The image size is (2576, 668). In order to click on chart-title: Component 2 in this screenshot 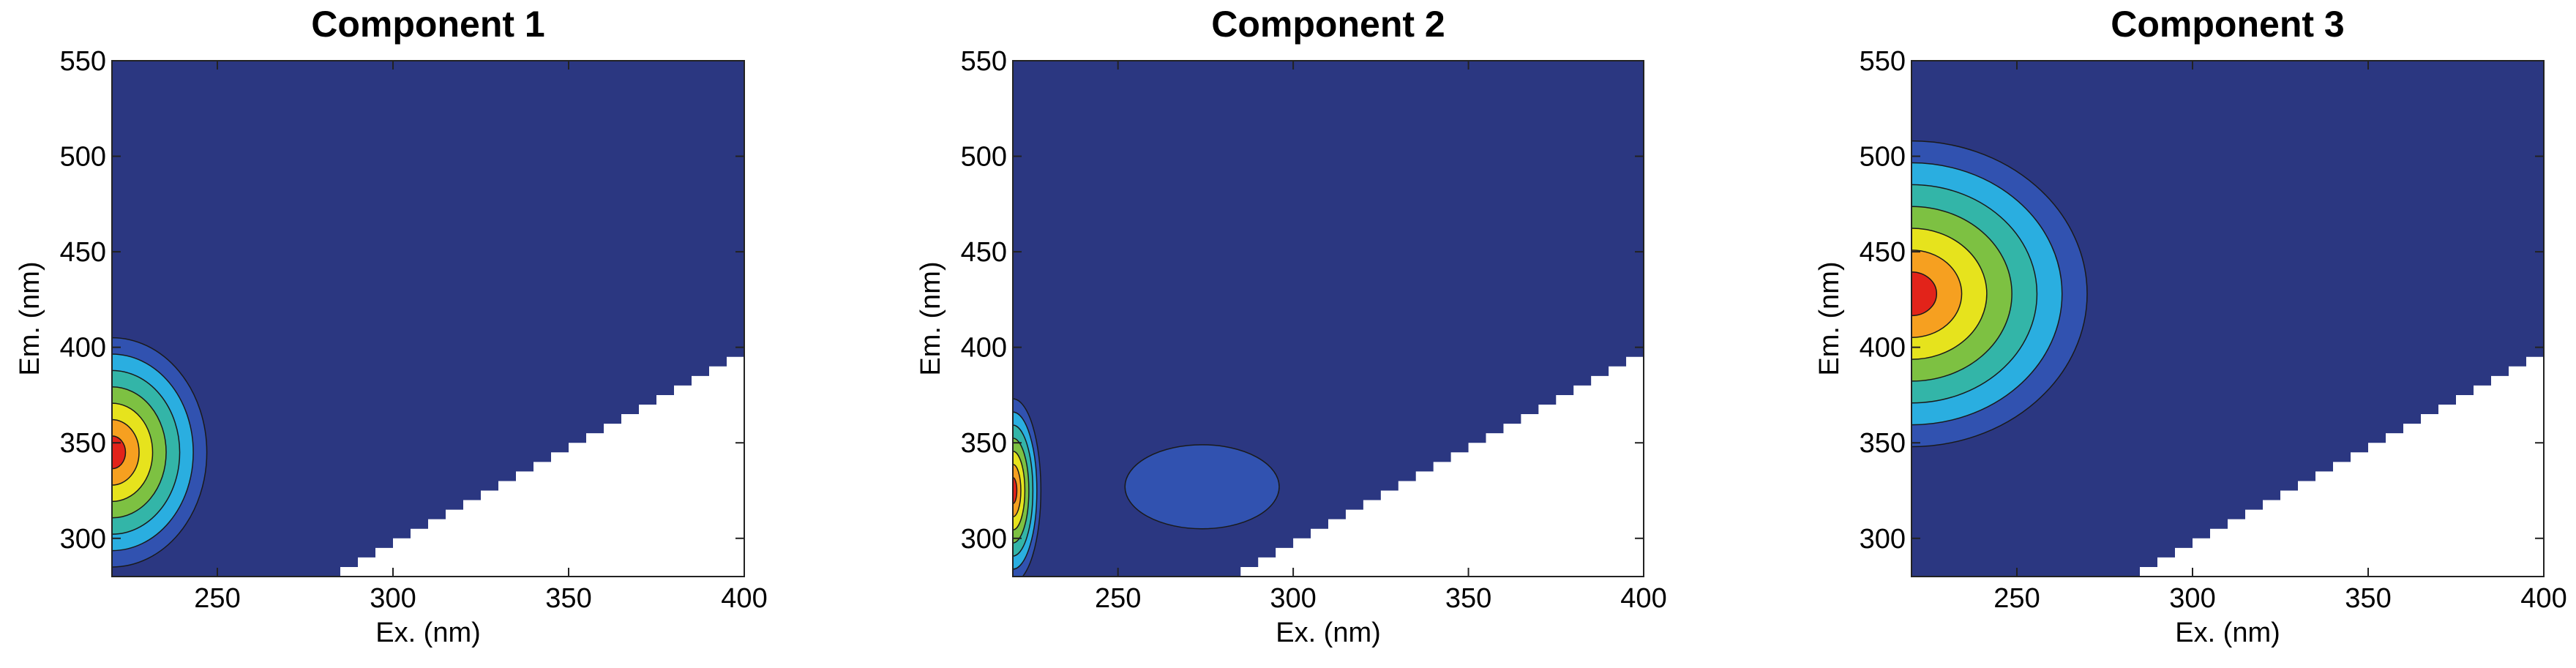, I will do `click(1328, 25)`.